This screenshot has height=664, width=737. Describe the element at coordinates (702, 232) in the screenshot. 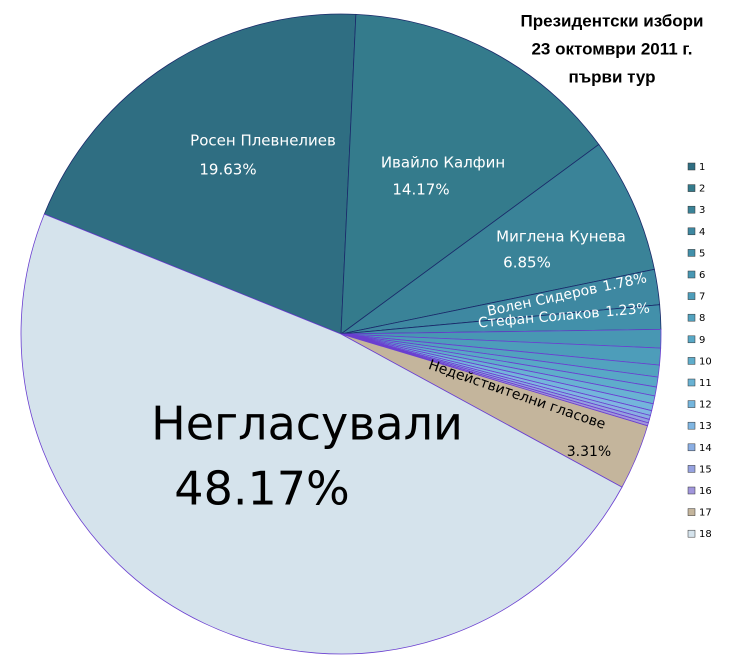

I see `legend-label: 4` at that location.